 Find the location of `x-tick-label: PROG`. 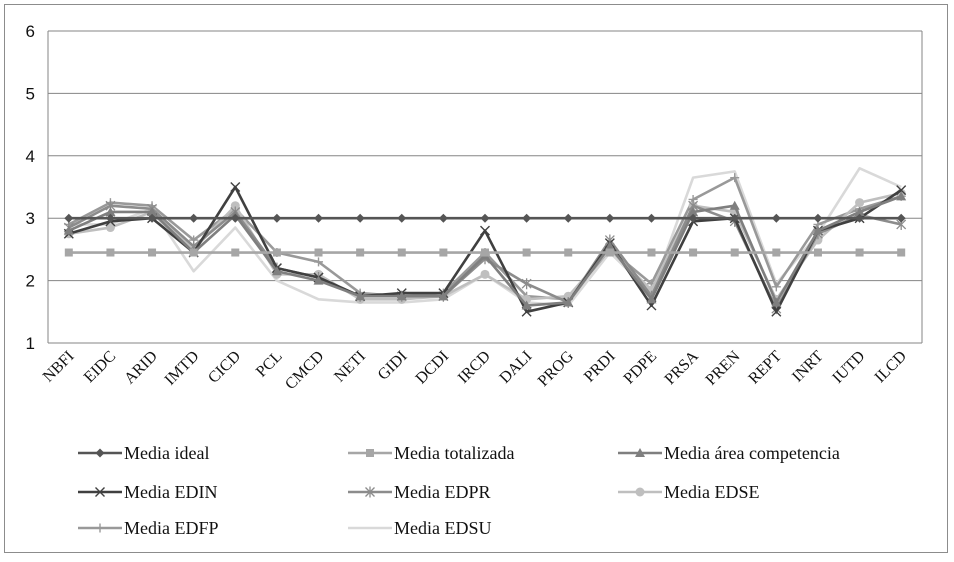

x-tick-label: PROG is located at coordinates (556, 368).